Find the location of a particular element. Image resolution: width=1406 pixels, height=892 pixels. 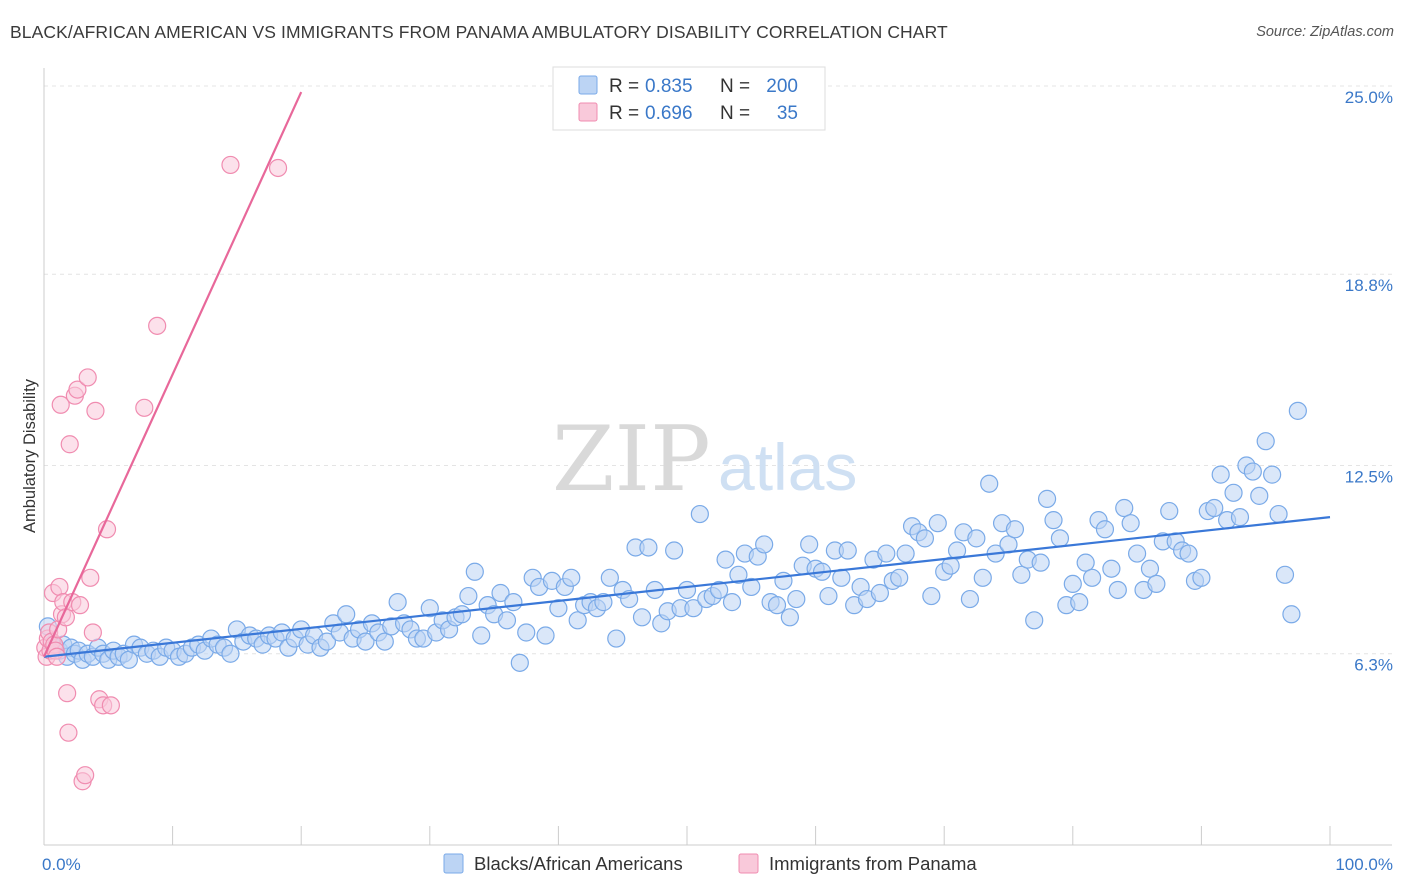

y-tick-label-0: 6.3% is located at coordinates (1373, 665).